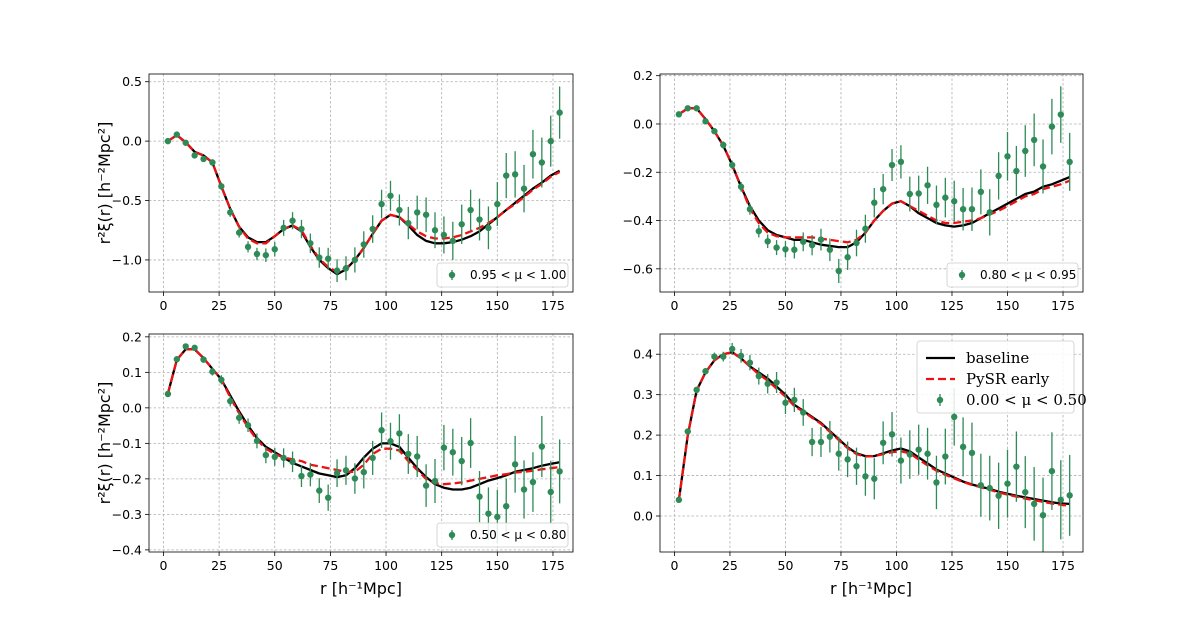 This screenshot has height=621, width=1200. What do you see at coordinates (518, 535) in the screenshot?
I see `legend-label-data: 0.50 < μ < 0.80` at bounding box center [518, 535].